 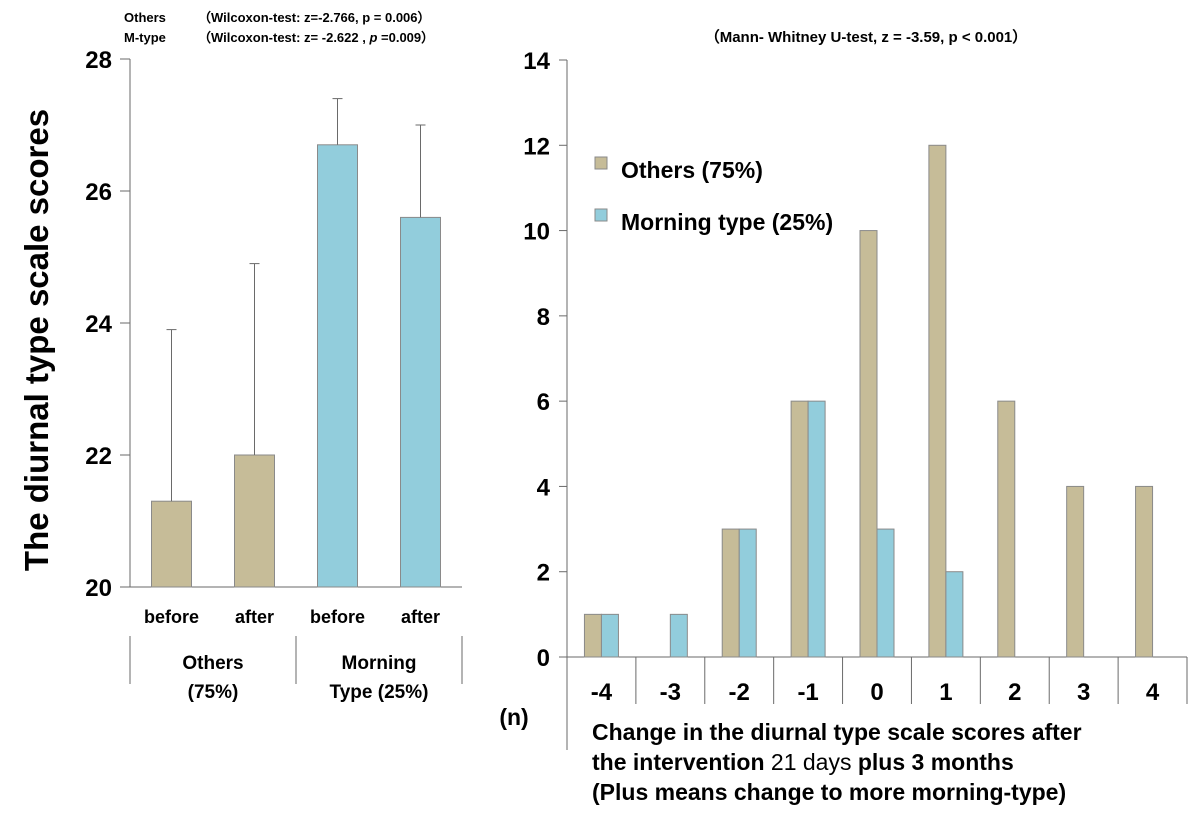 What do you see at coordinates (803, 762) in the screenshot?
I see `x-axis-label-line: the intervention 21 days plus 3 months` at bounding box center [803, 762].